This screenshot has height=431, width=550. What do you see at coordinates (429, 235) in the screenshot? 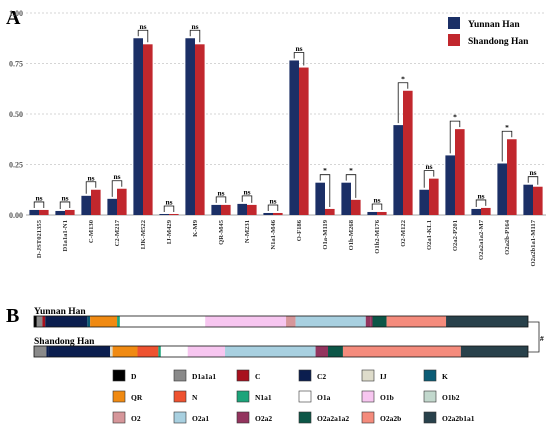
I see `x-tick-label: O2a1-KL1` at bounding box center [429, 235].